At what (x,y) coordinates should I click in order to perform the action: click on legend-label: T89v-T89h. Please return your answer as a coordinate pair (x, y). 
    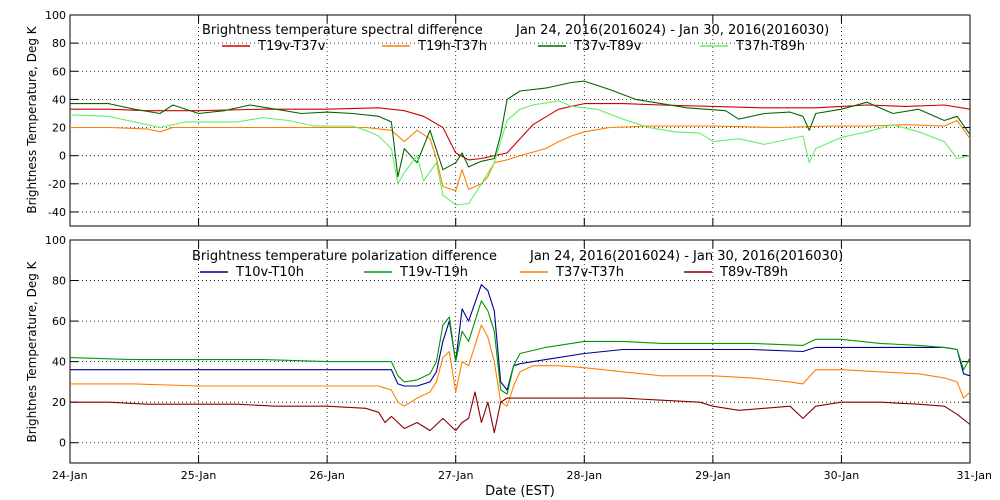
    Looking at the image, I should click on (753, 272).